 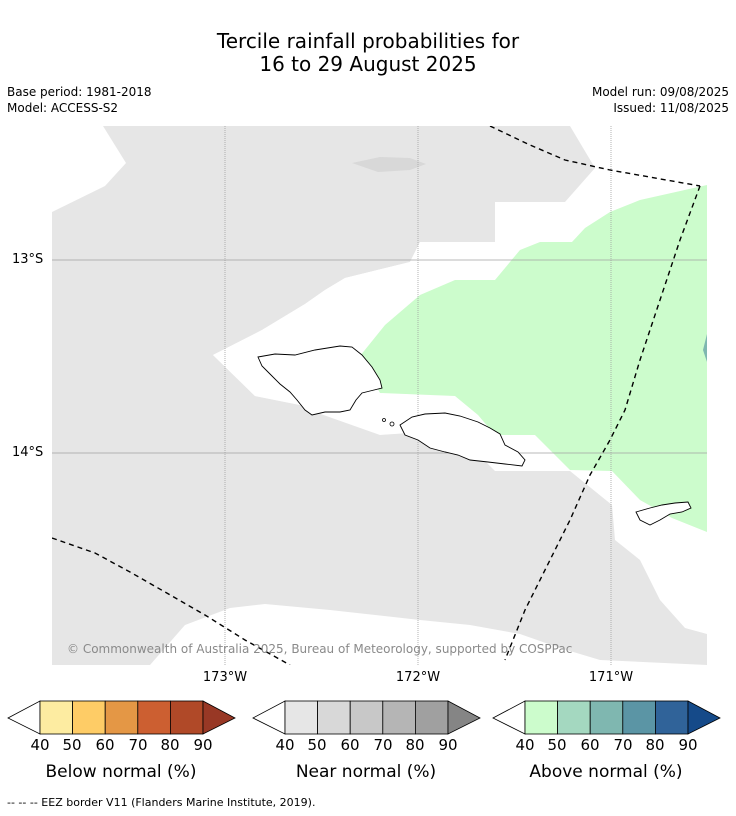 What do you see at coordinates (79, 92) in the screenshot?
I see `base-period: Base period: 1981-2018` at bounding box center [79, 92].